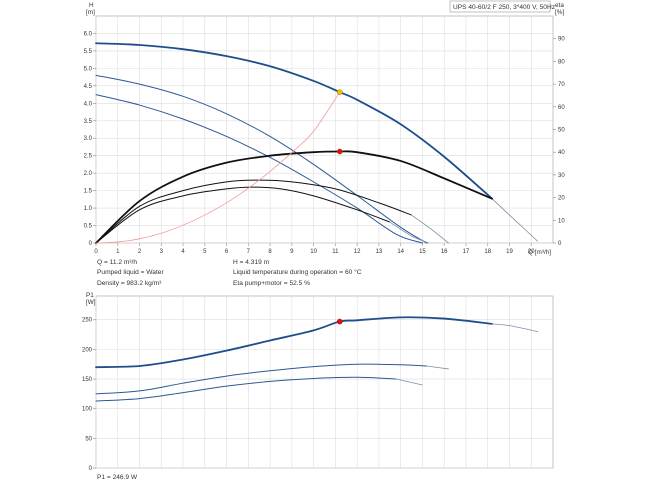 This screenshot has width=650, height=487. I want to click on x-tick-label: 15, so click(422, 252).